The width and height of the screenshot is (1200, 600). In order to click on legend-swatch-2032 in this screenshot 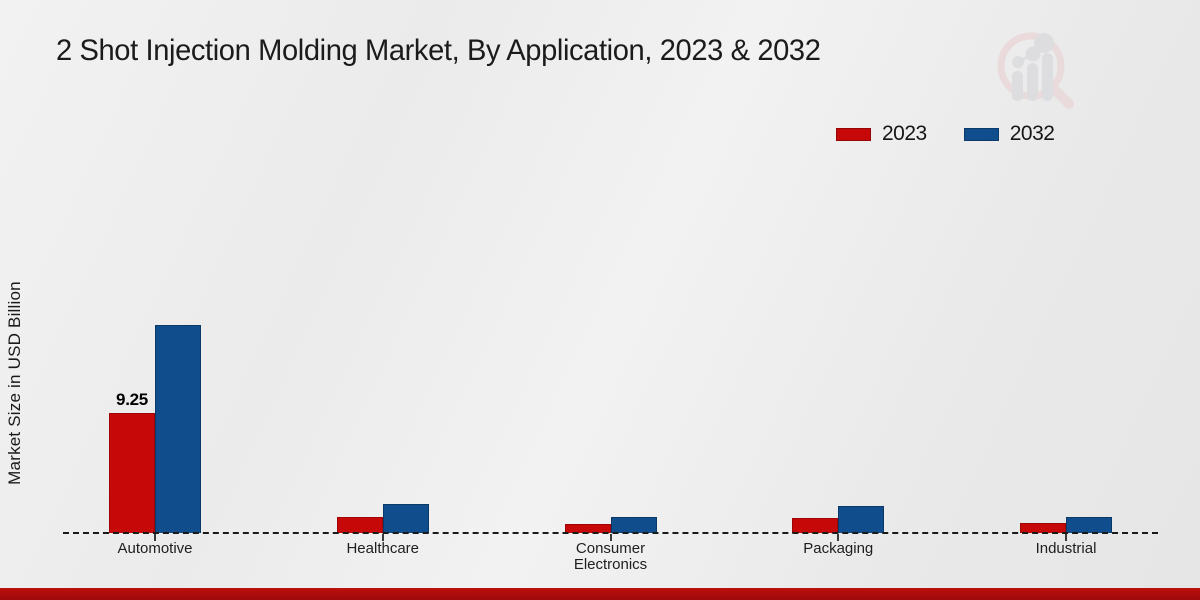, I will do `click(981, 134)`.